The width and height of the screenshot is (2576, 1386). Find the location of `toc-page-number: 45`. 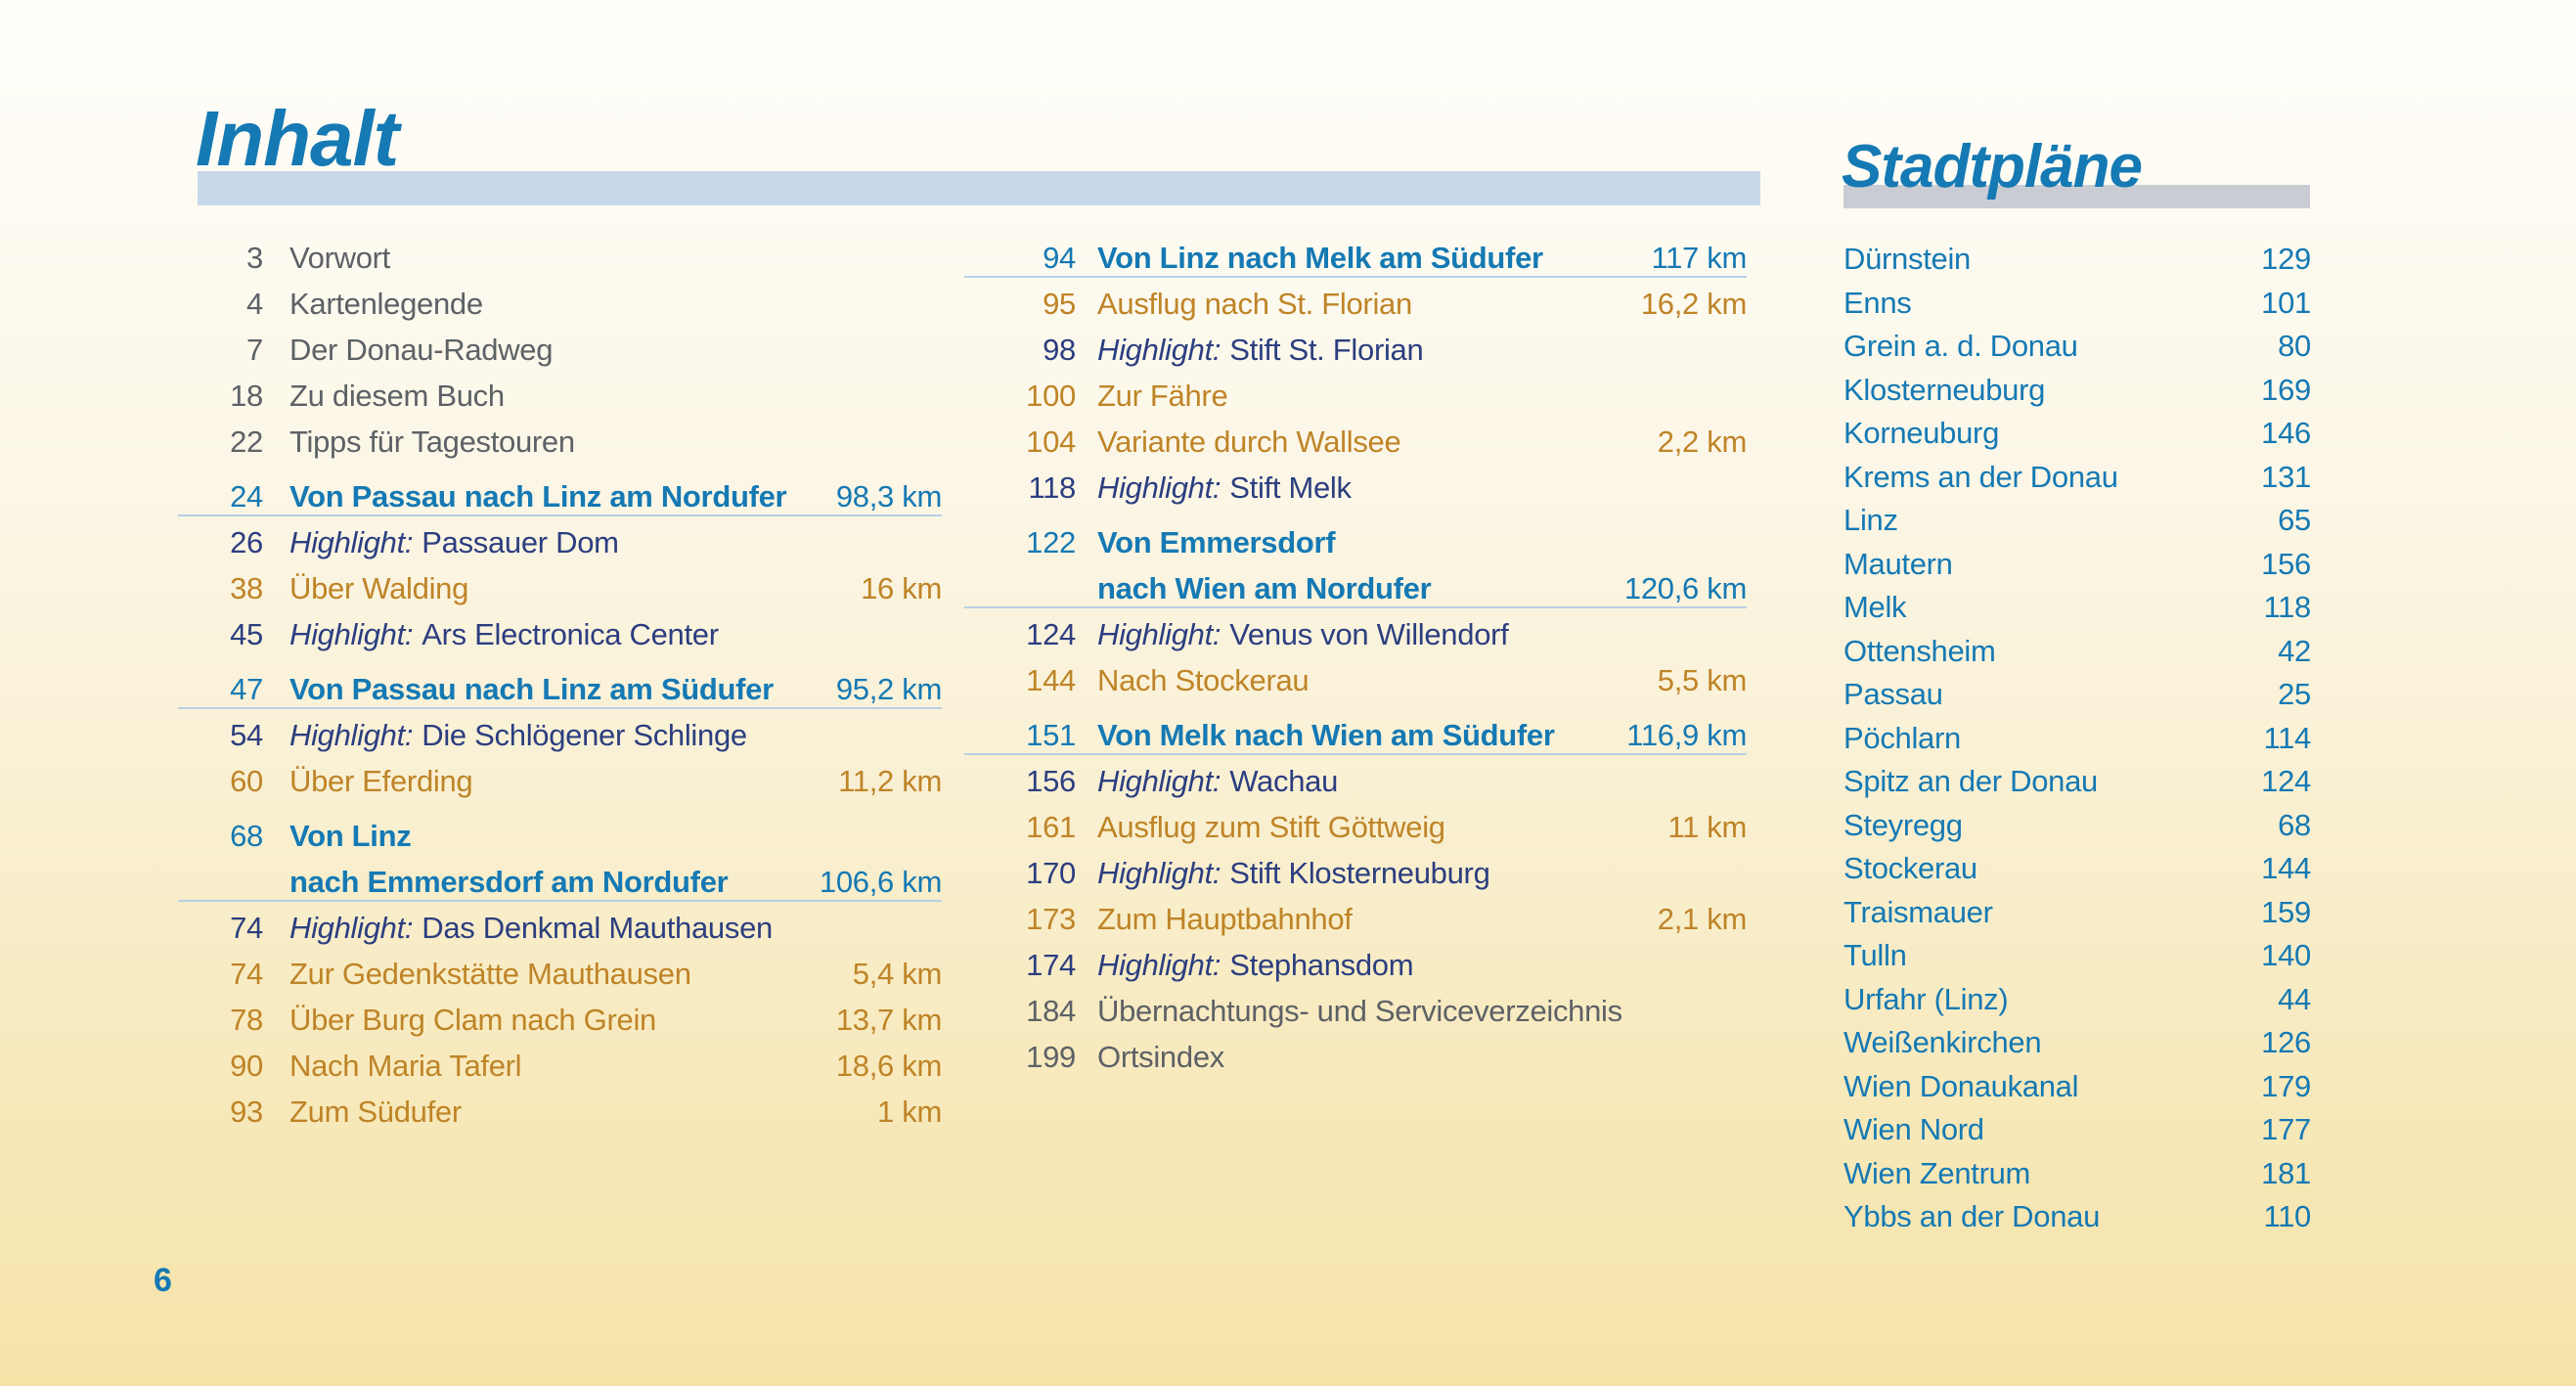

toc-page-number: 45 is located at coordinates (246, 634).